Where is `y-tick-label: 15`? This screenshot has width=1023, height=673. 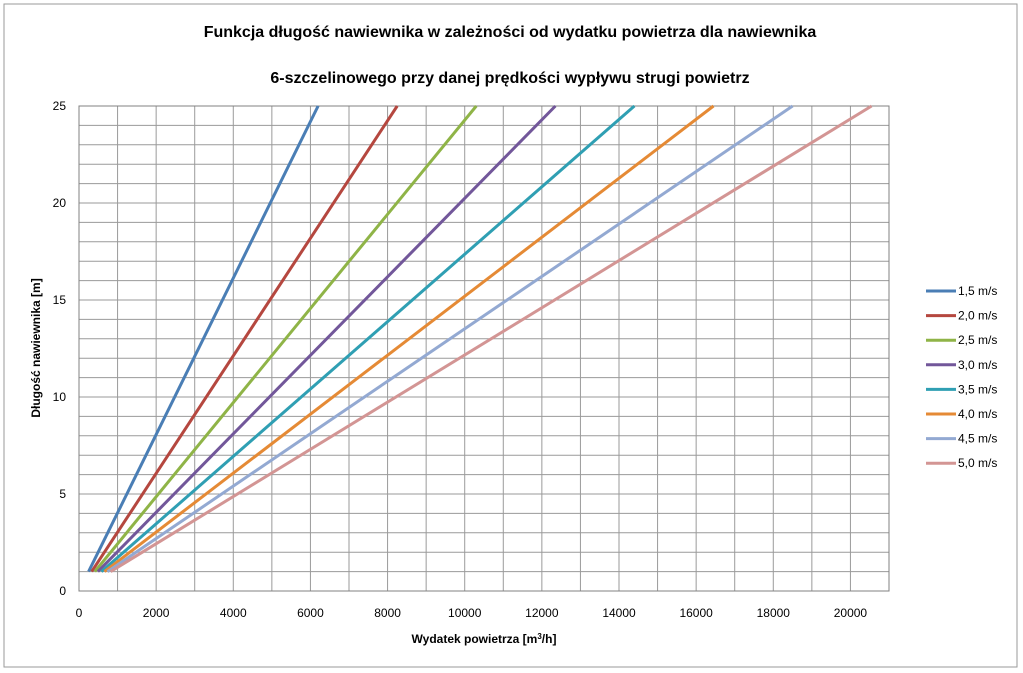
y-tick-label: 15 is located at coordinates (60, 300).